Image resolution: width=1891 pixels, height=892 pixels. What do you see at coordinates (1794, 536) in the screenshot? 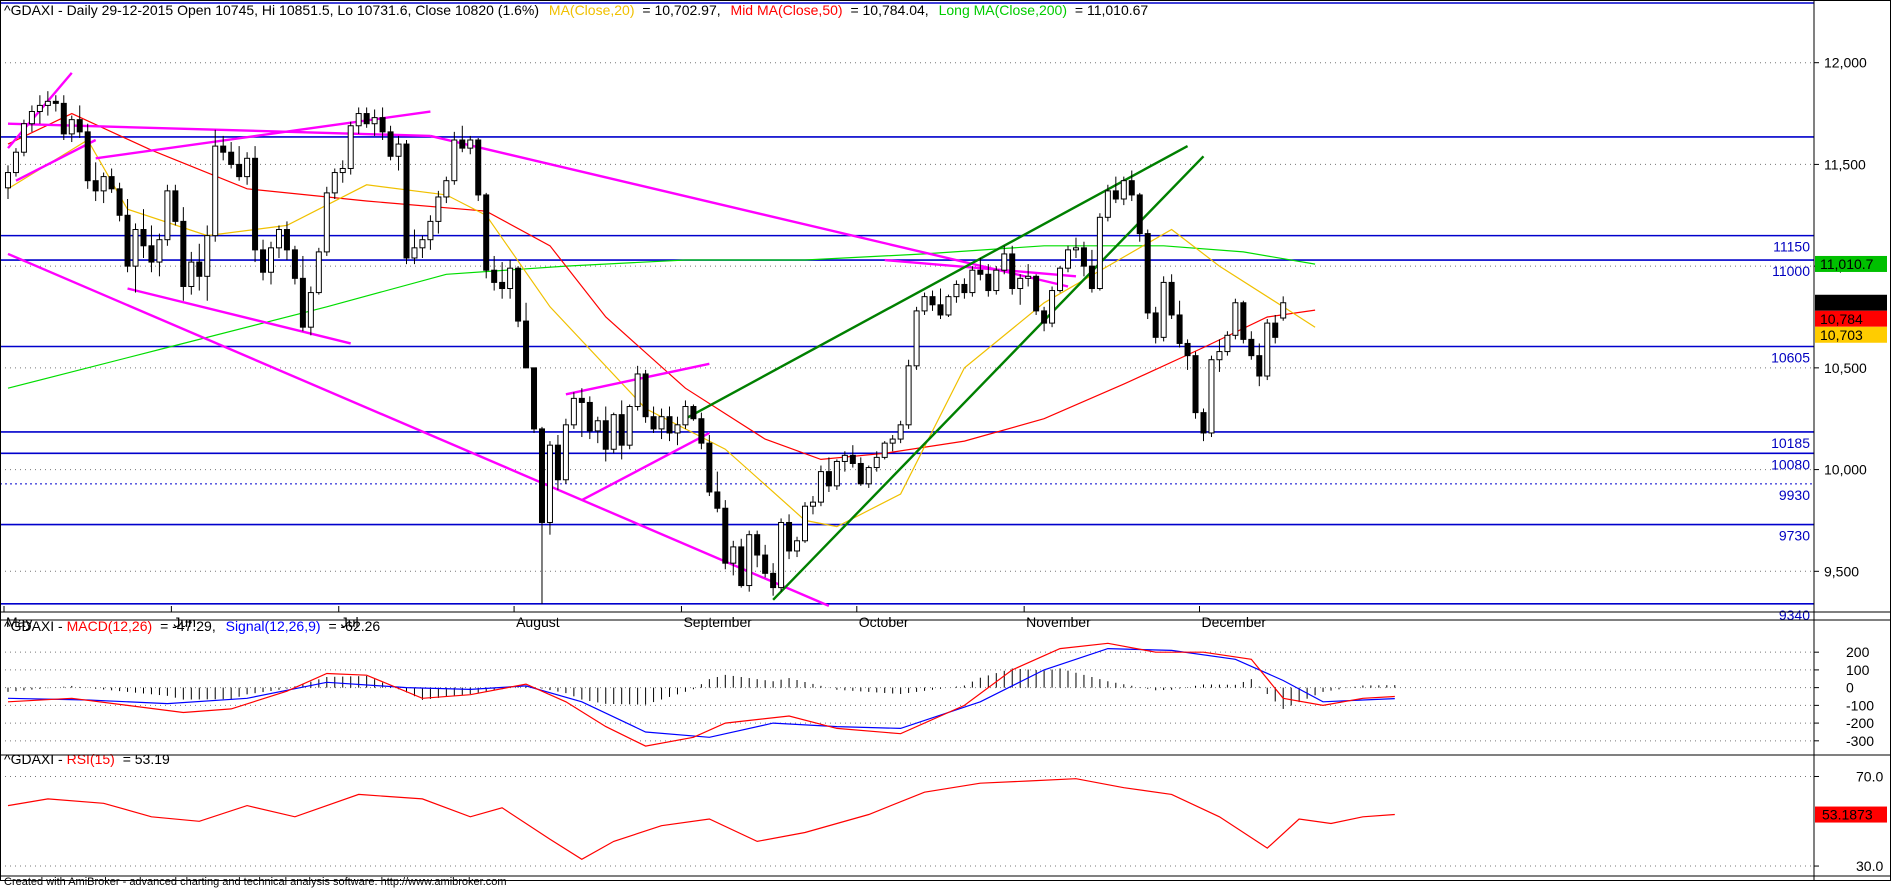
I see `horizontal-level-label: 9730` at bounding box center [1794, 536].